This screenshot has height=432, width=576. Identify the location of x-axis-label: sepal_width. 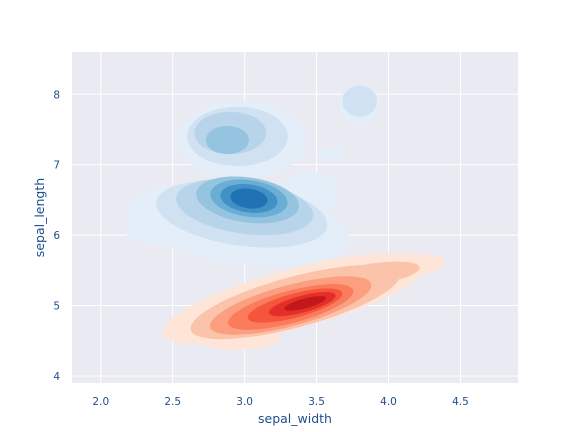
(295, 418).